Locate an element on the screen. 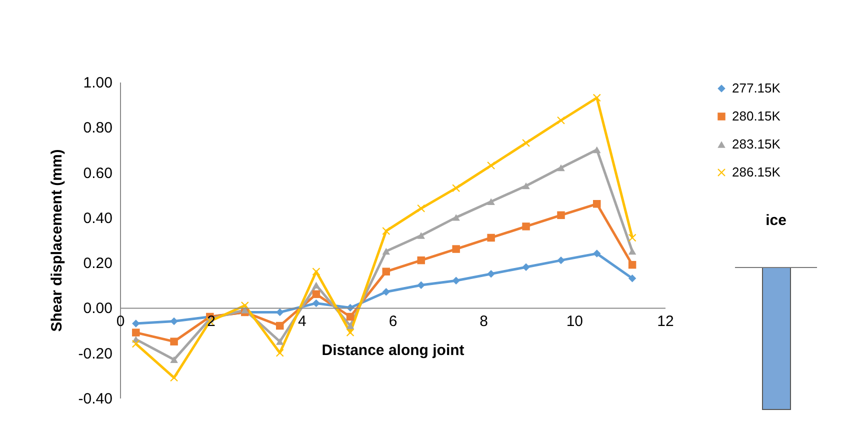 The height and width of the screenshot is (425, 843). legend-label: 280.15K is located at coordinates (756, 116).